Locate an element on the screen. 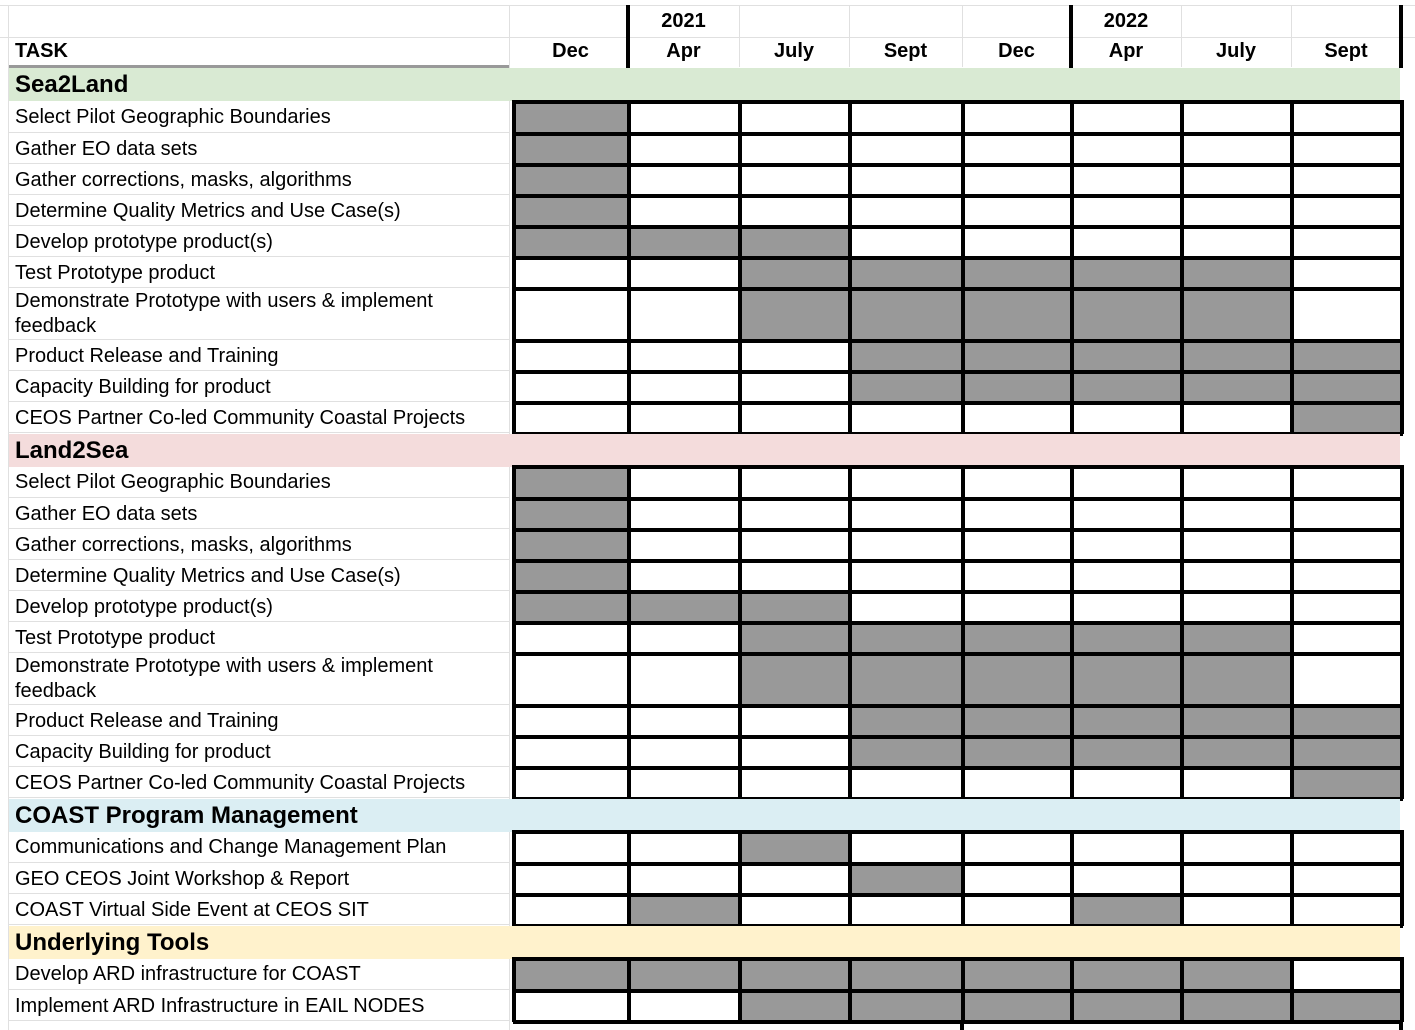  task-label: Gather EO data sets is located at coordinates (106, 514).